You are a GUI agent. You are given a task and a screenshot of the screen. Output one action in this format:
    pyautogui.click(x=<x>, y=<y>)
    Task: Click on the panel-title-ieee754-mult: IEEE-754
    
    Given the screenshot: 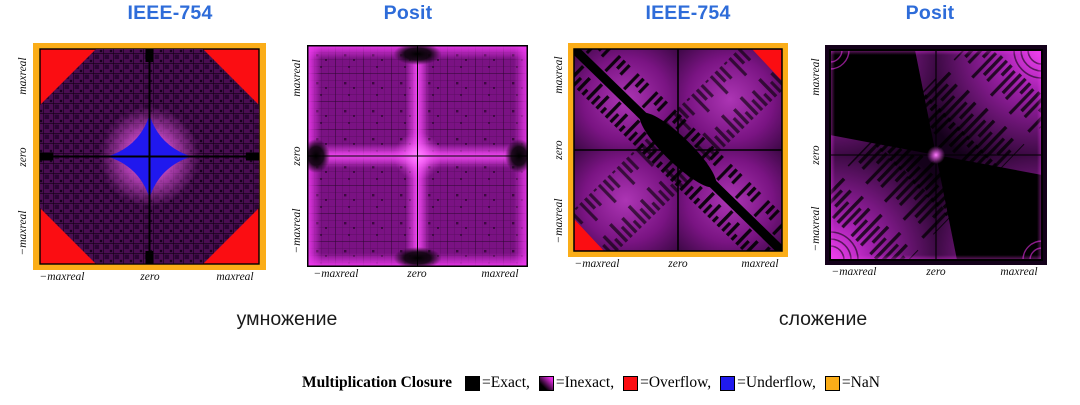 What is the action you would take?
    pyautogui.click(x=170, y=13)
    